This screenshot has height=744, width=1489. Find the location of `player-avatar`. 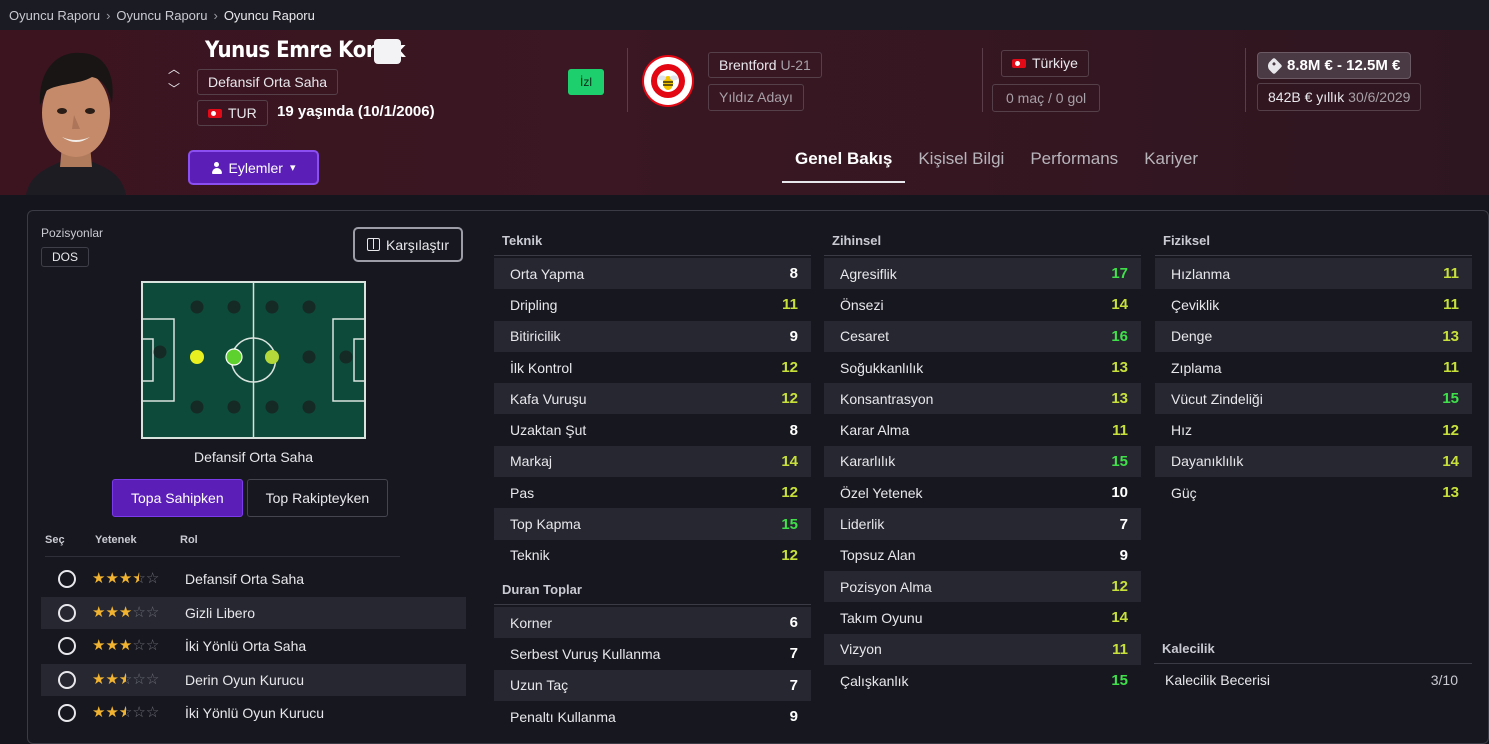

player-avatar is located at coordinates (76, 123).